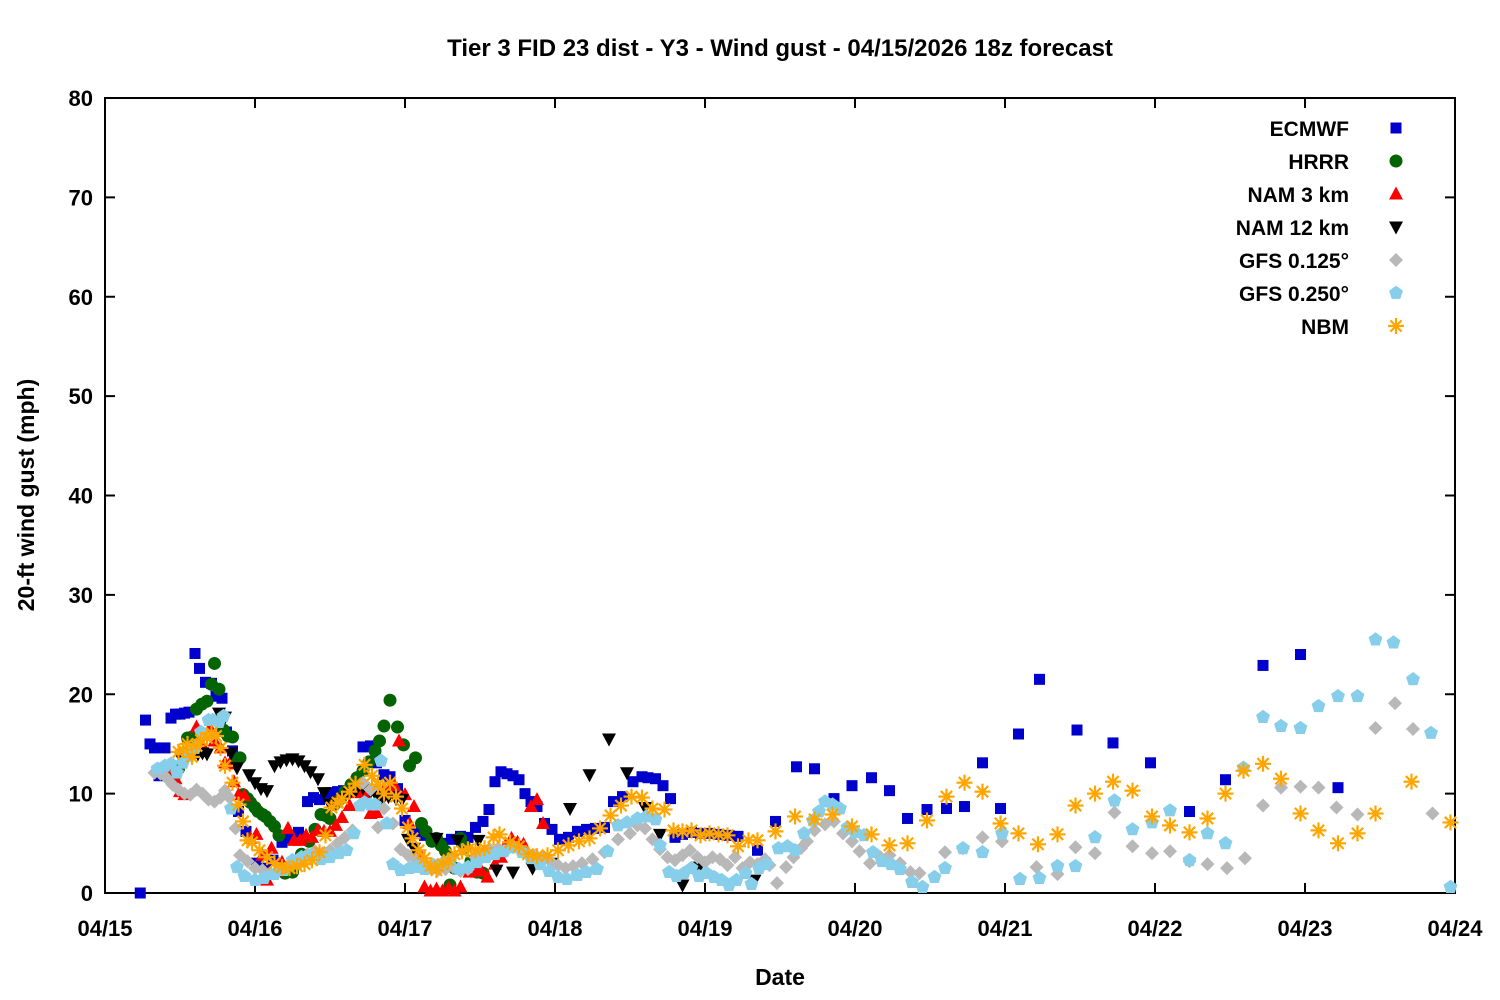 Image resolution: width=1500 pixels, height=1000 pixels. Describe the element at coordinates (81, 794) in the screenshot. I see `y-tick-label: 10` at that location.